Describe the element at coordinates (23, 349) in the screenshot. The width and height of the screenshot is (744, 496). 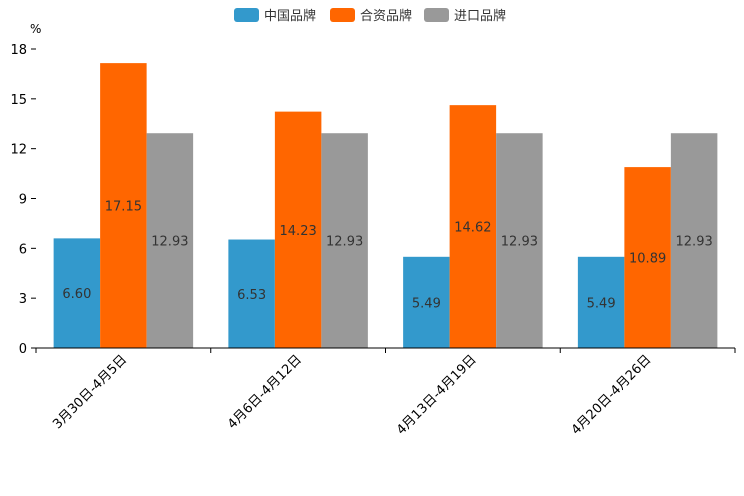
I see `y-tick-label: 0` at that location.